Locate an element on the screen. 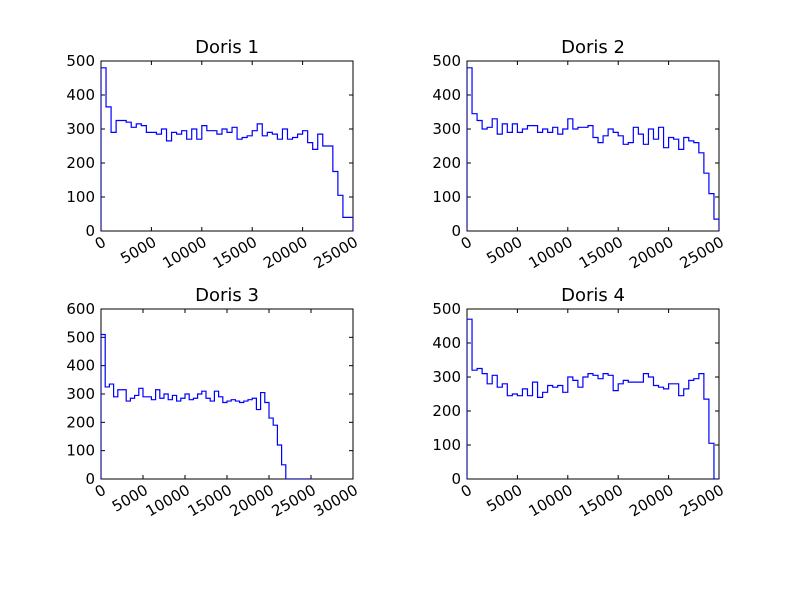  subplot-title: Doris 3 is located at coordinates (227, 295).